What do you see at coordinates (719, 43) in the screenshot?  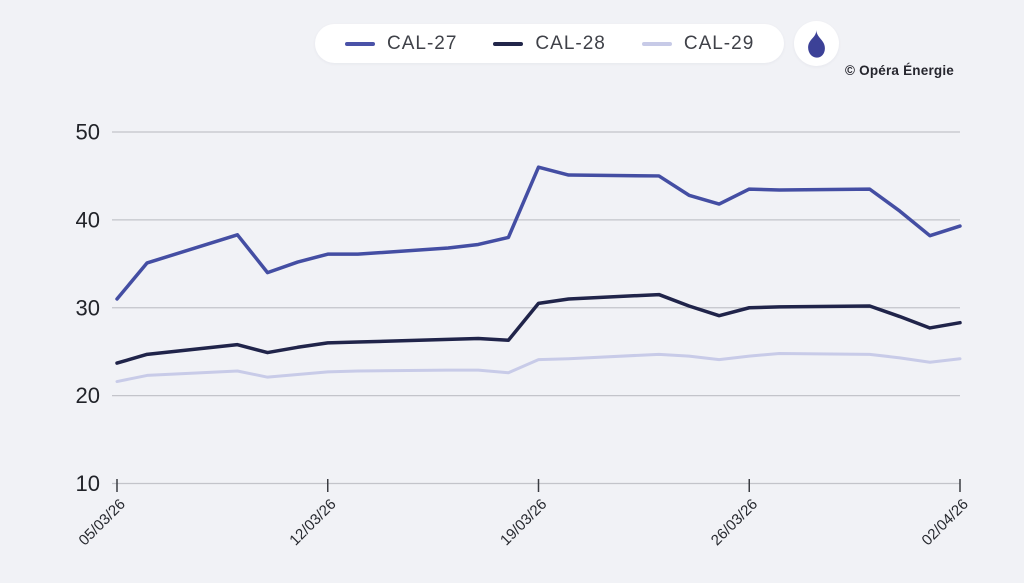 I see `legend-label-cal-29: CAL-29` at bounding box center [719, 43].